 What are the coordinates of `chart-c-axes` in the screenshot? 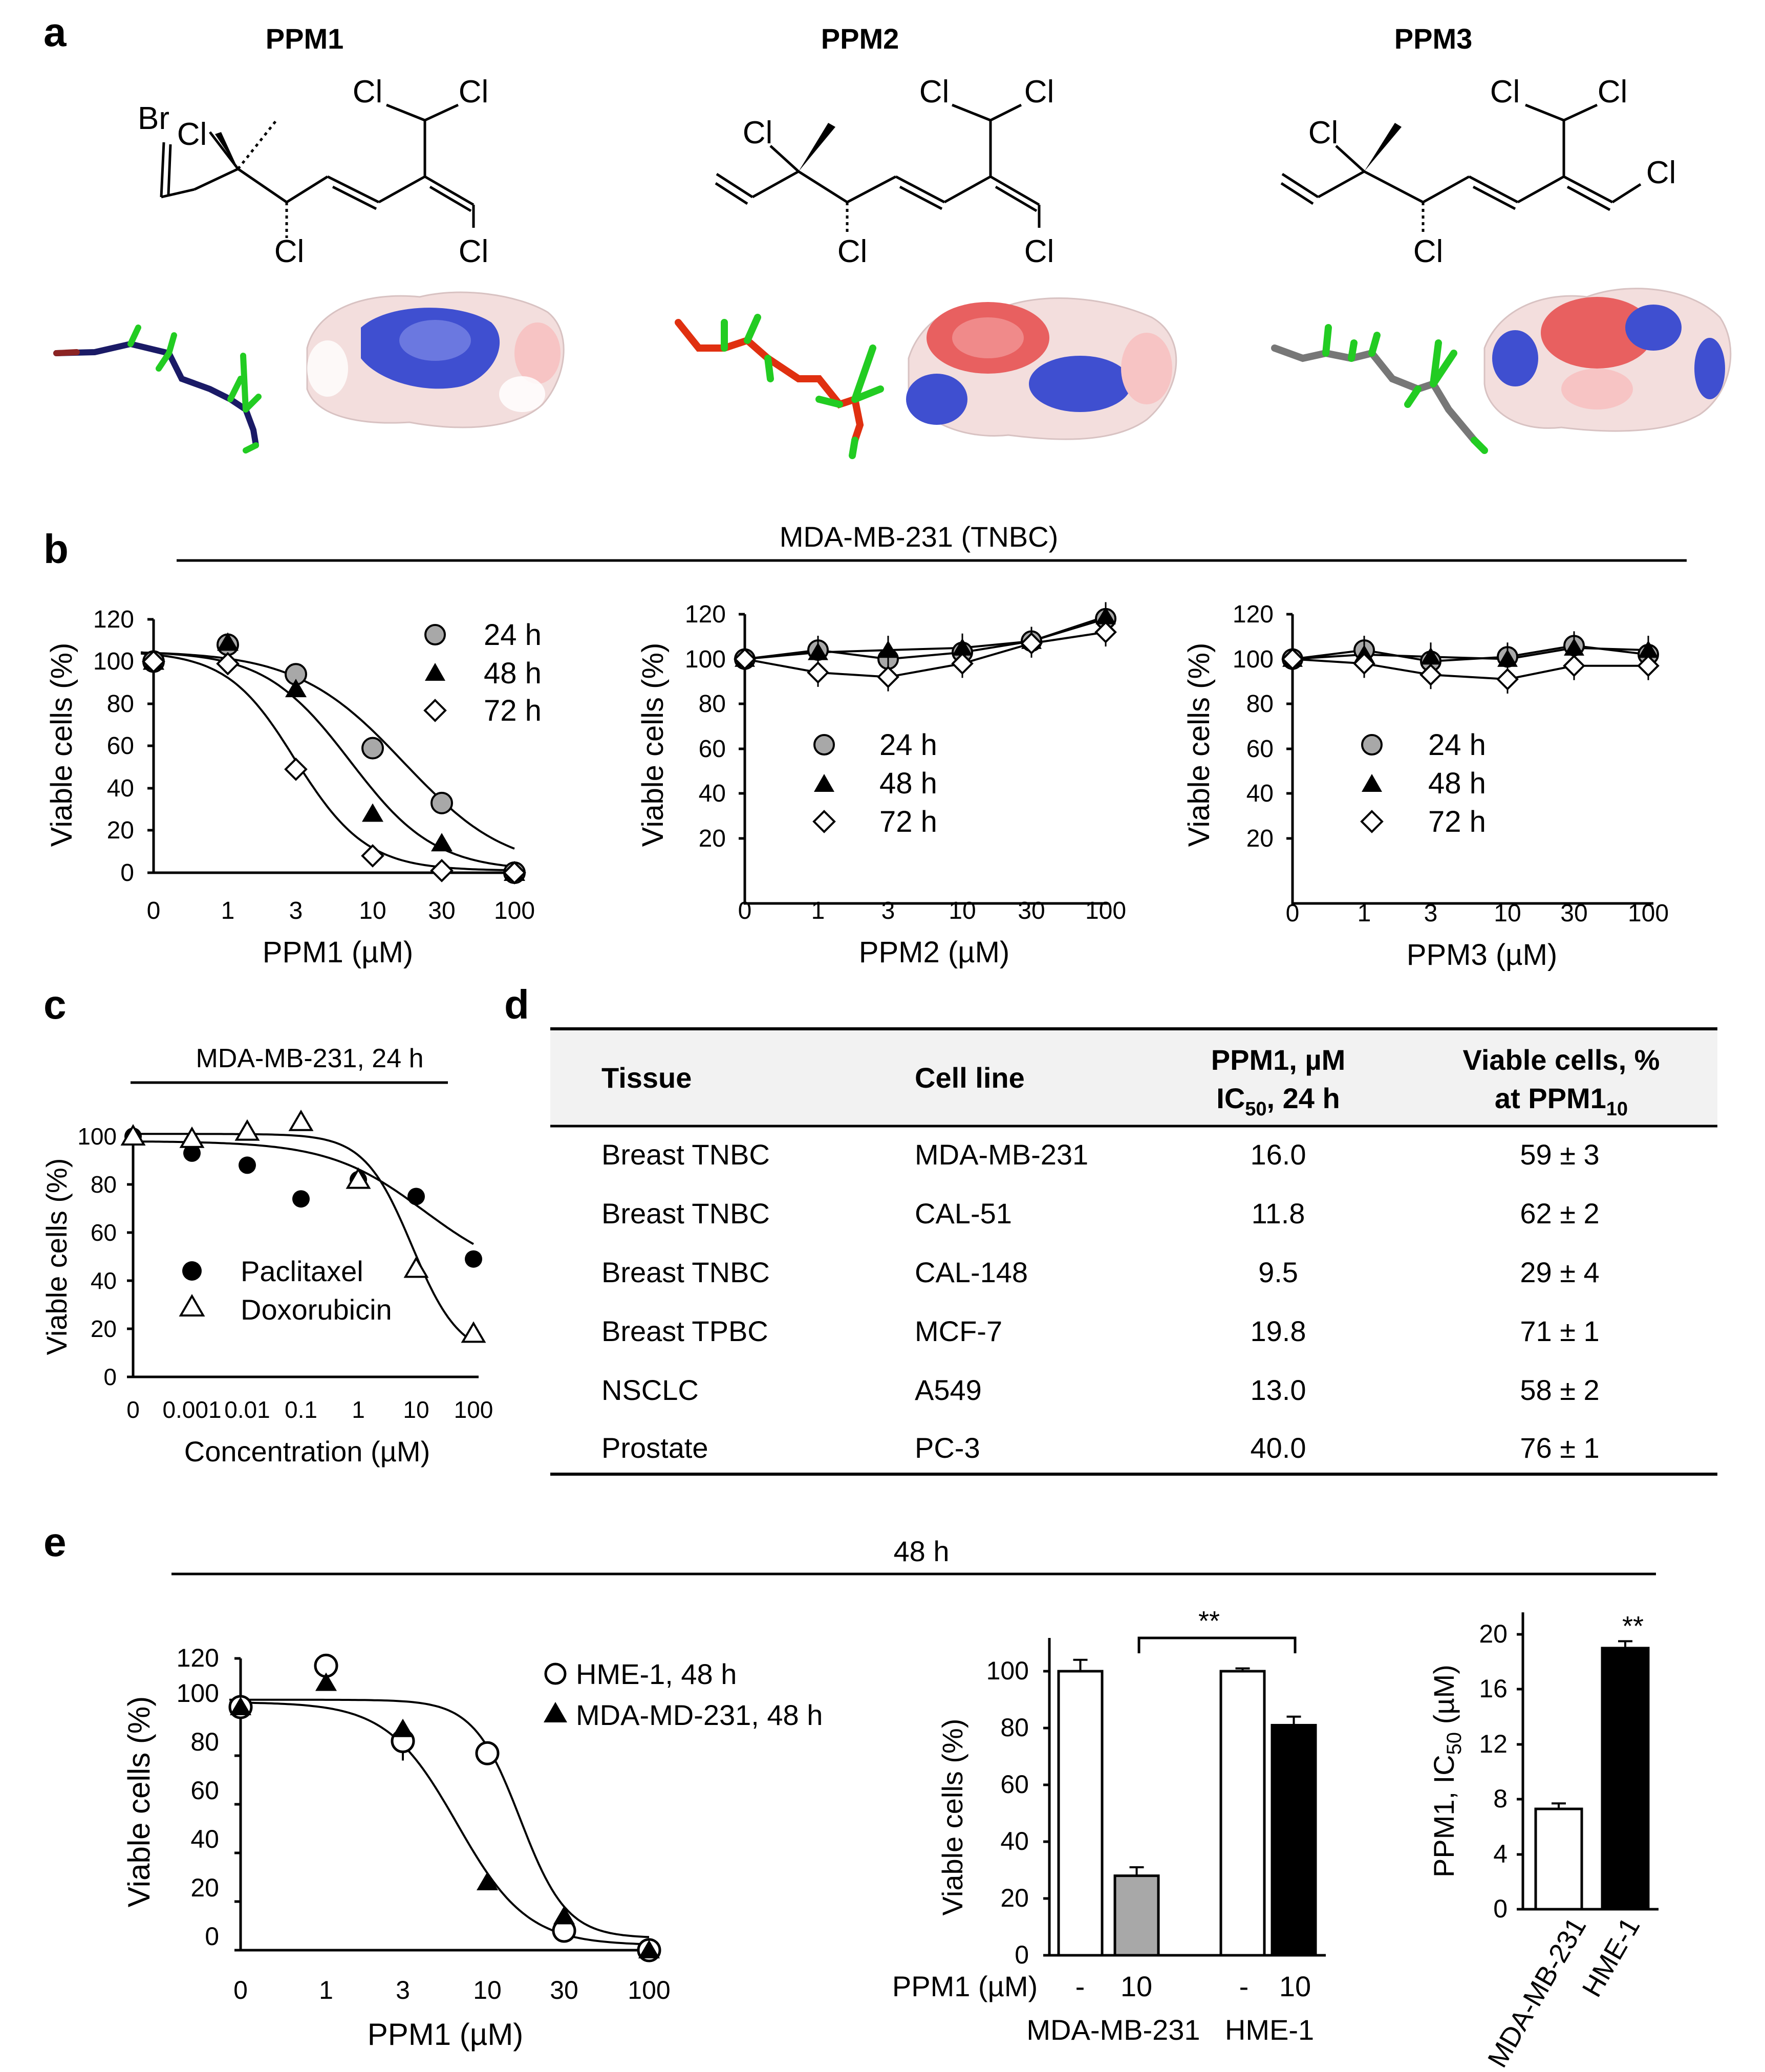 It's located at (303, 1252).